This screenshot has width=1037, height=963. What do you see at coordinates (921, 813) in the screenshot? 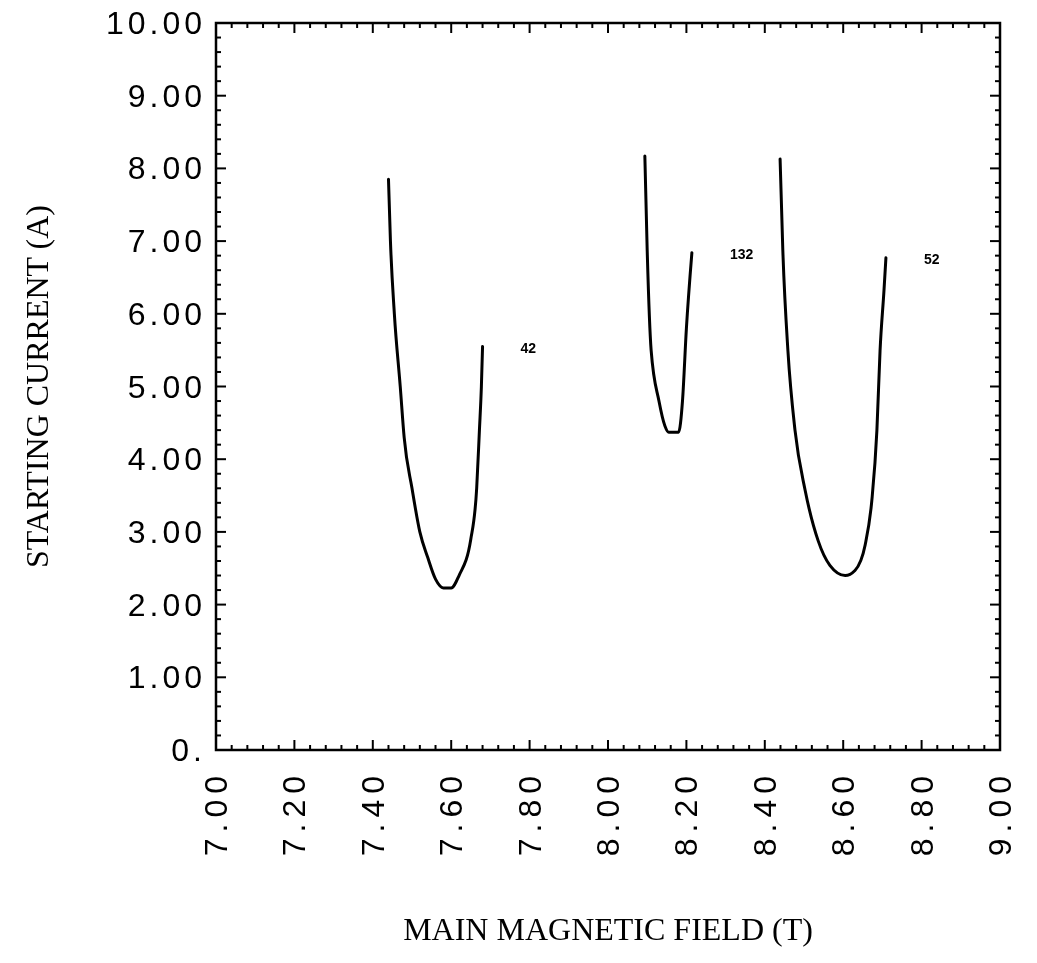
I see `x-tick-label: 8.80` at bounding box center [921, 813].